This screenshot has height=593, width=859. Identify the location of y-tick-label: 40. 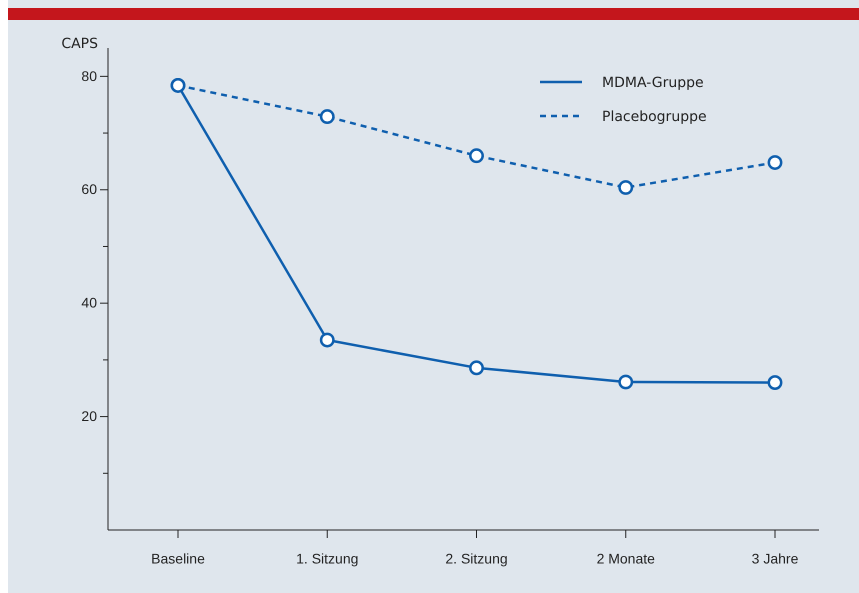
(89, 302).